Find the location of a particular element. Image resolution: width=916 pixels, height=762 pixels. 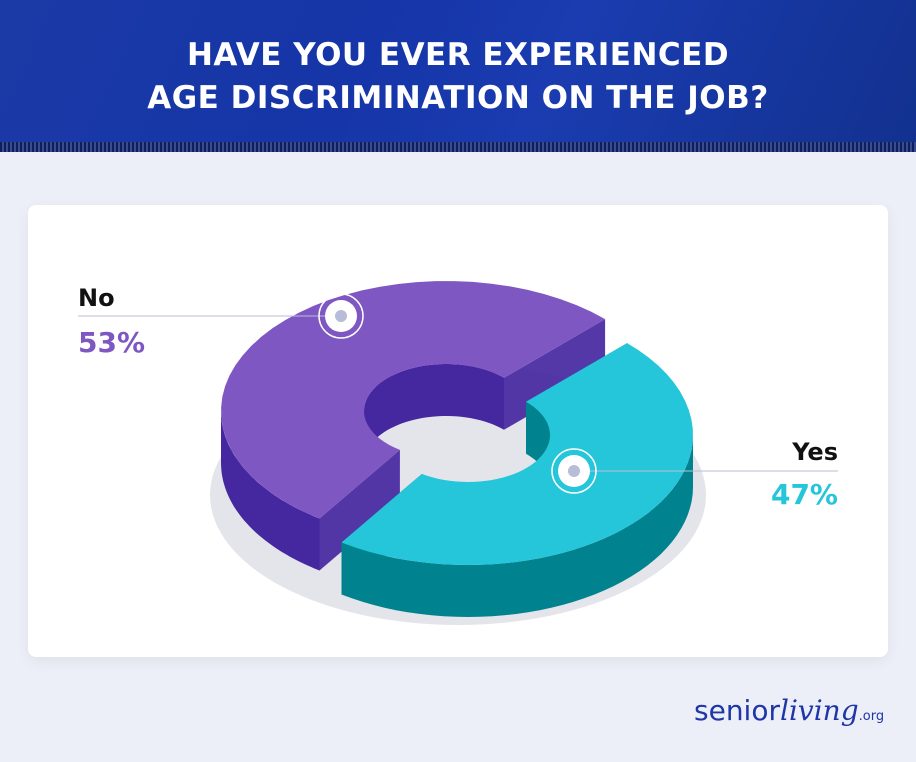

label-yes: Yes is located at coordinates (815, 452).